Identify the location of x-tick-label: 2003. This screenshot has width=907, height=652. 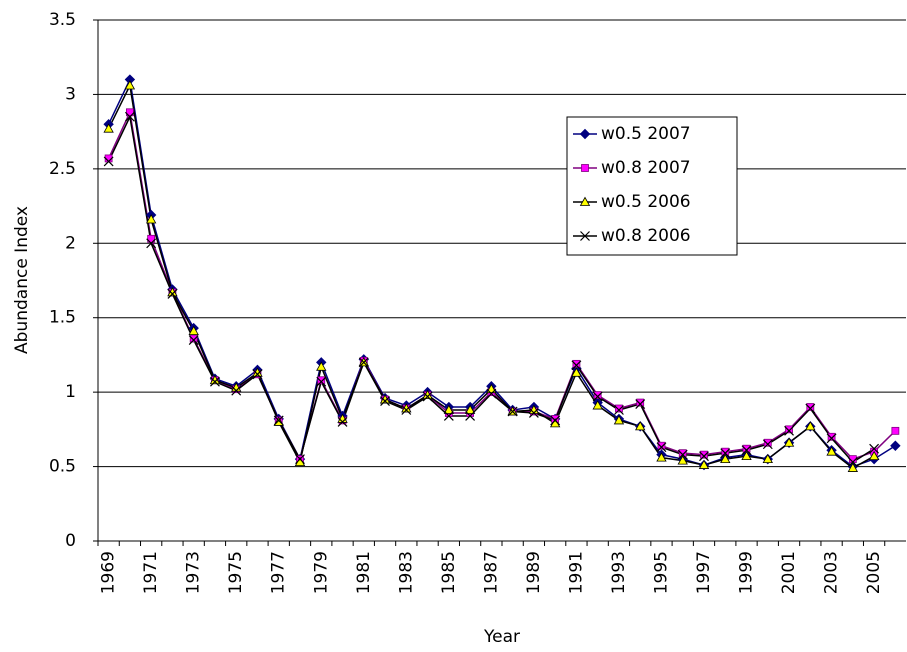
(832, 572).